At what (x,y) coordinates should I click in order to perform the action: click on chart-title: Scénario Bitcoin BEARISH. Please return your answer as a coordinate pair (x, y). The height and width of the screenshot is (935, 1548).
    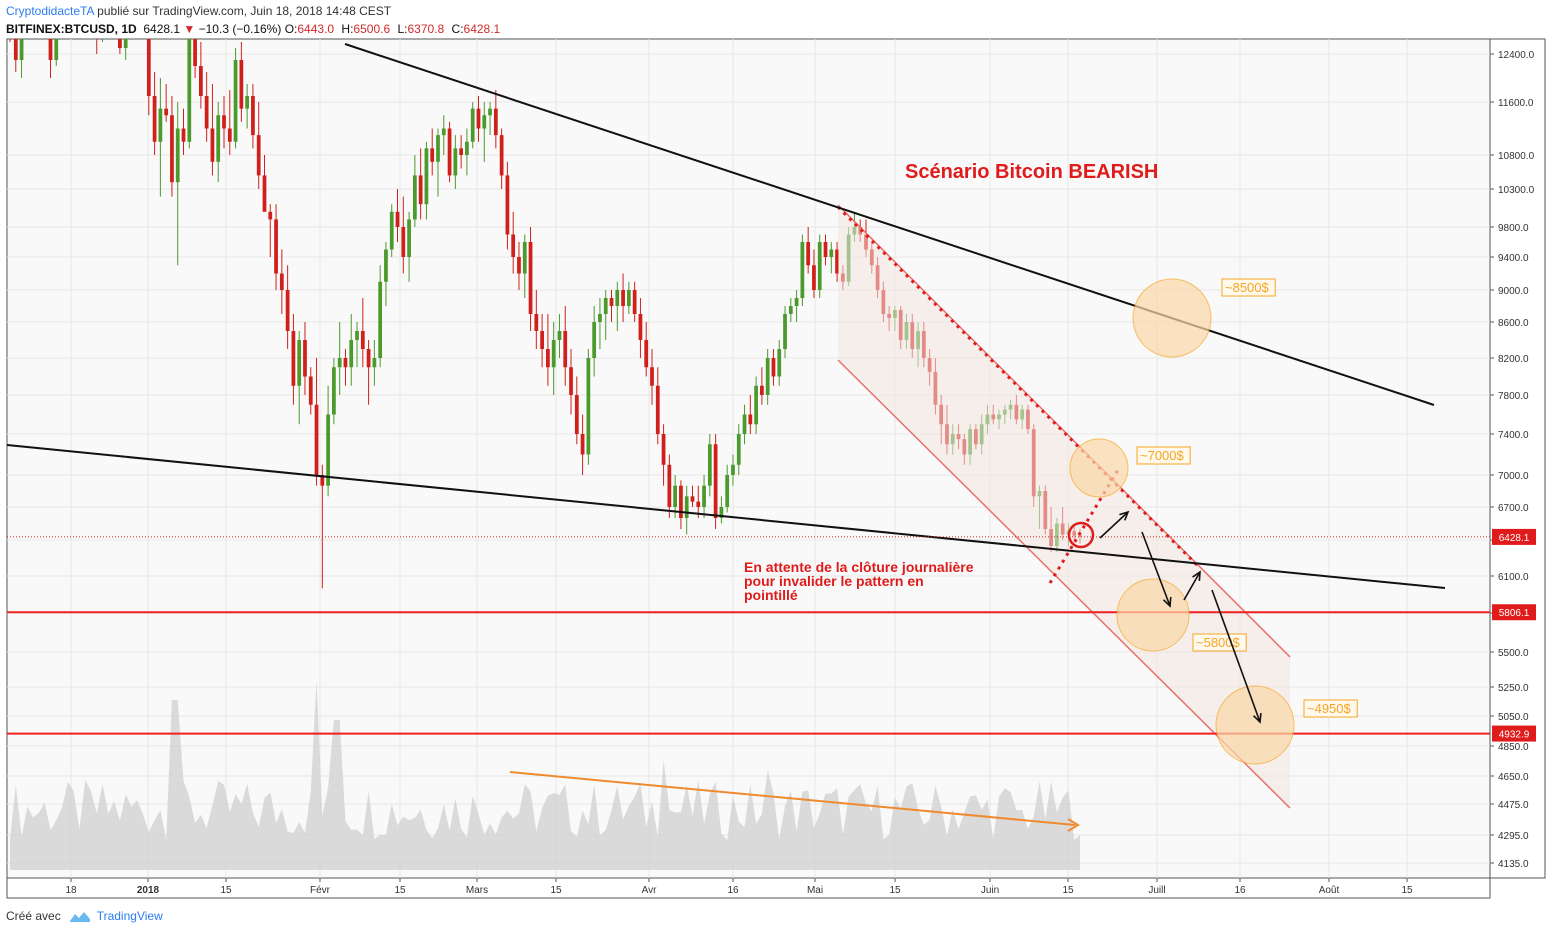
    Looking at the image, I should click on (1031, 172).